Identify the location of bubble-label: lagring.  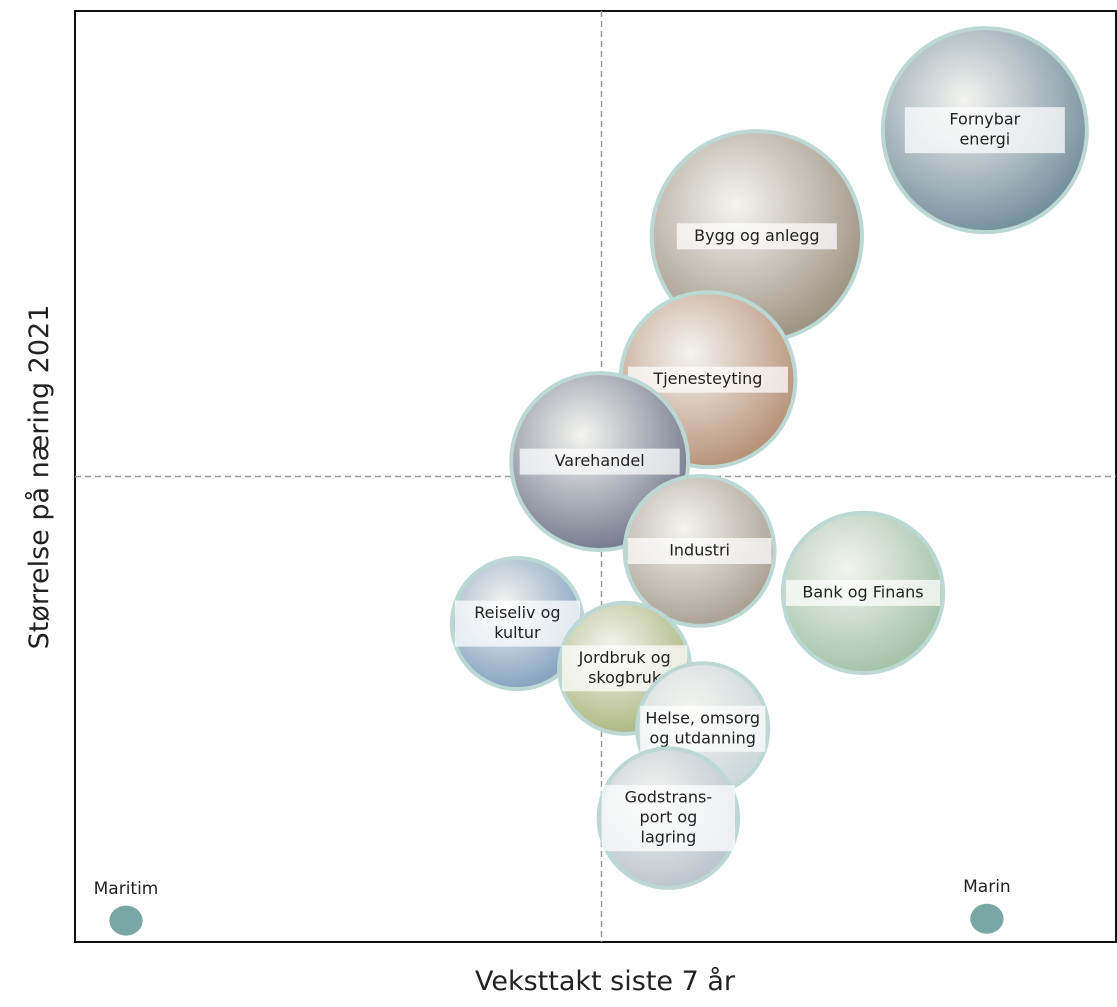
(669, 837).